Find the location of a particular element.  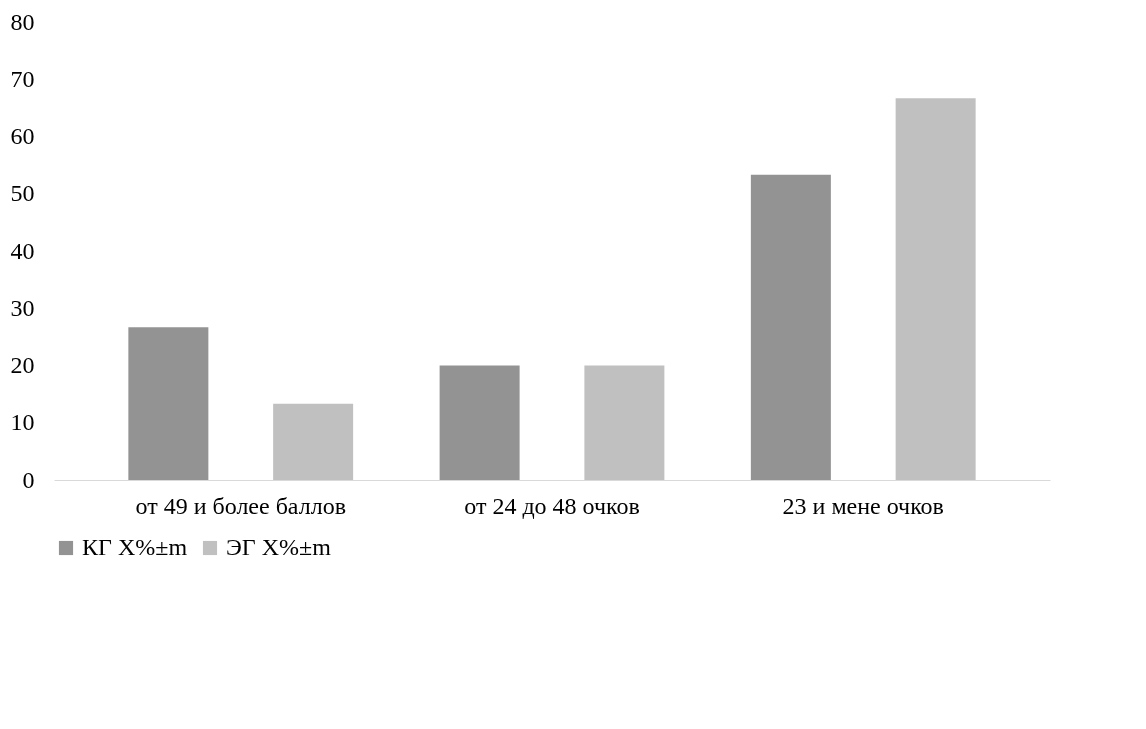

y-tick-label: 0 is located at coordinates (28, 479).